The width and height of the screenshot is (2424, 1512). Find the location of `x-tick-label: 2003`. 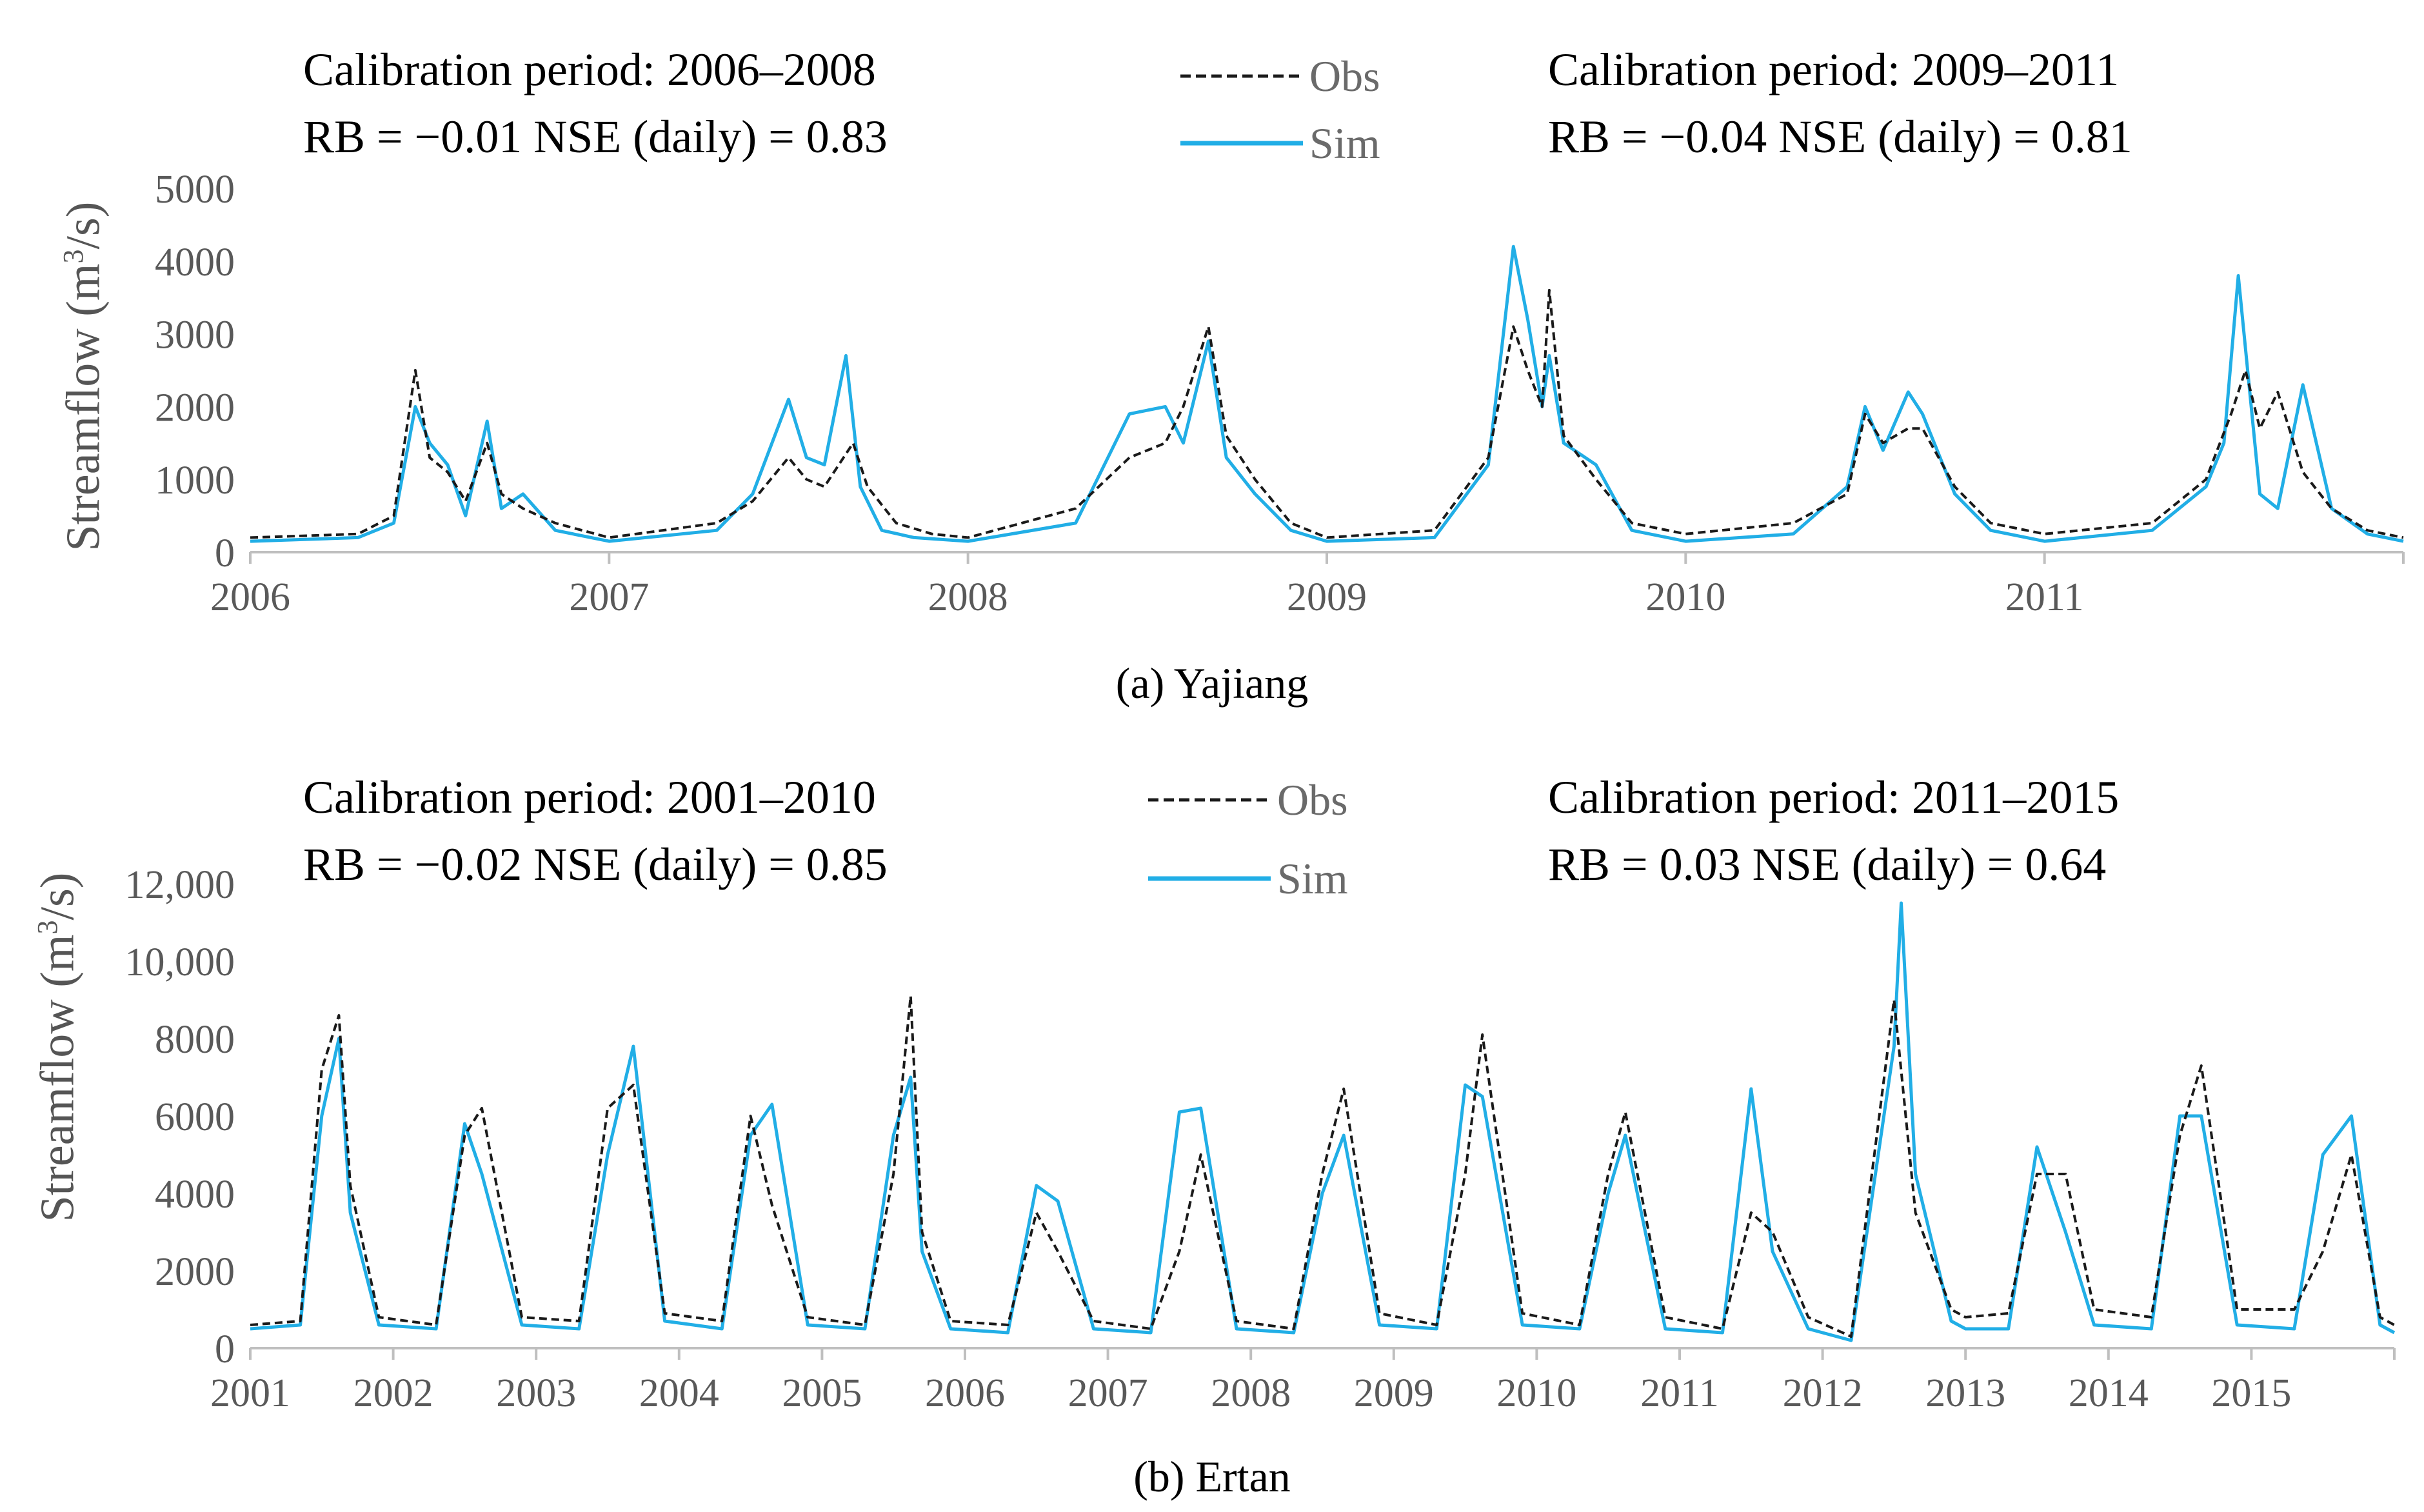

x-tick-label: 2003 is located at coordinates (536, 1393).